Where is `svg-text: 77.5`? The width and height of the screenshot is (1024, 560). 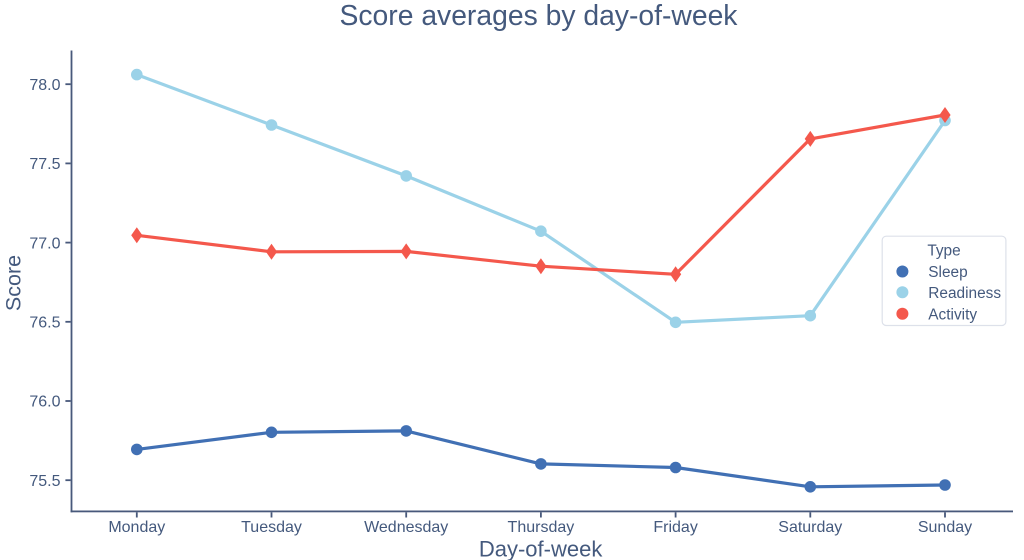
svg-text: 77.5 is located at coordinates (44, 164).